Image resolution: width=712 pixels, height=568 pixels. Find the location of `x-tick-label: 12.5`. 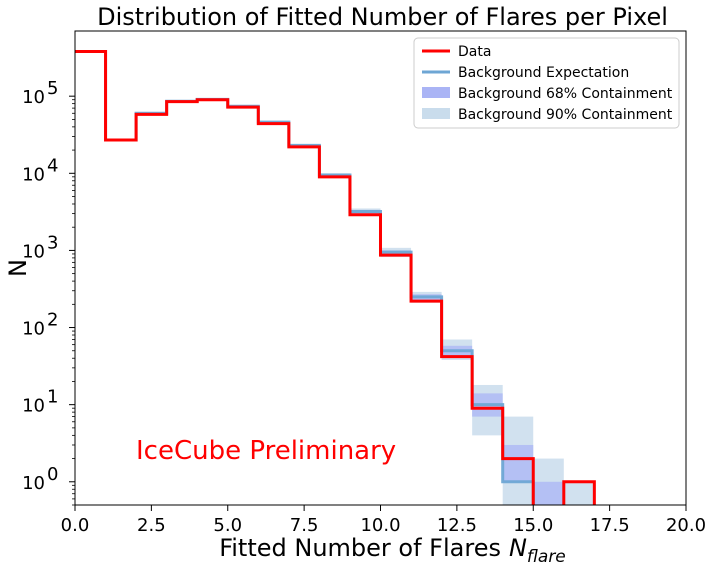

x-tick-label: 12.5 is located at coordinates (457, 525).